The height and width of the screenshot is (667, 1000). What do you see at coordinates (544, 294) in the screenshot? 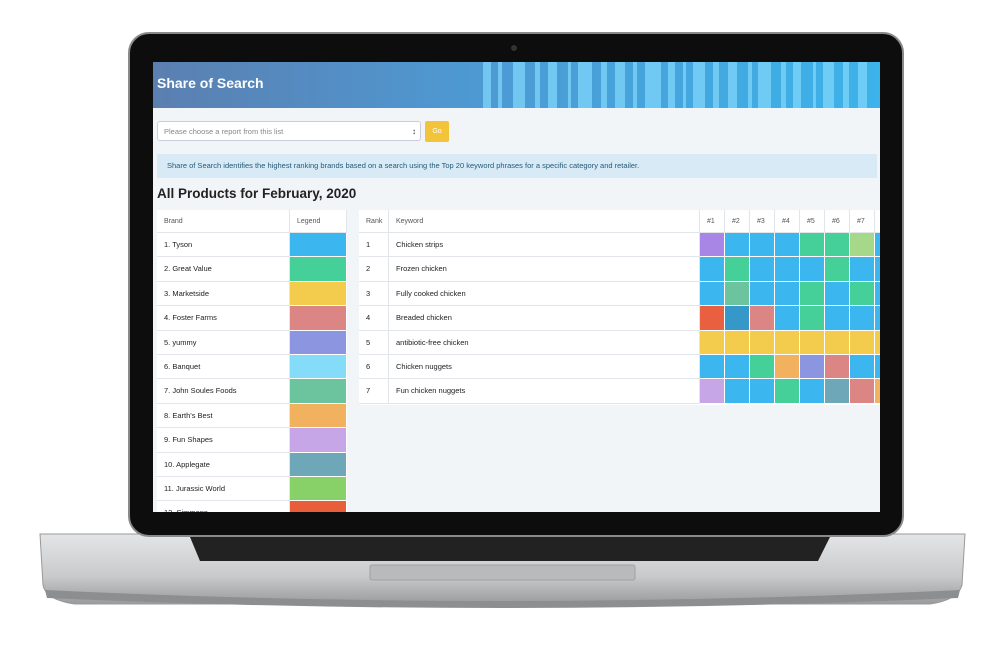
I see `keyword: Fully cooked chicken` at bounding box center [544, 294].